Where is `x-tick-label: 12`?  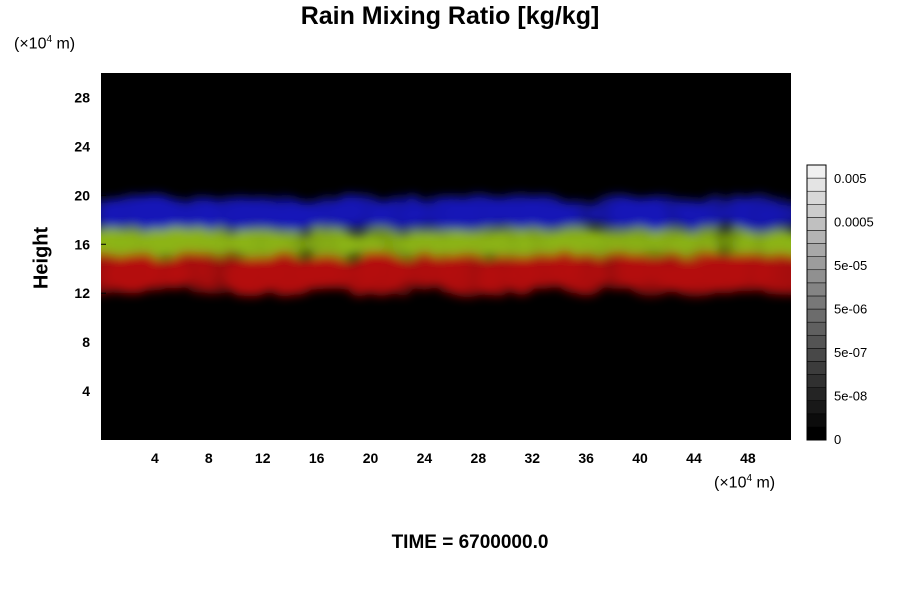 x-tick-label: 12 is located at coordinates (263, 458).